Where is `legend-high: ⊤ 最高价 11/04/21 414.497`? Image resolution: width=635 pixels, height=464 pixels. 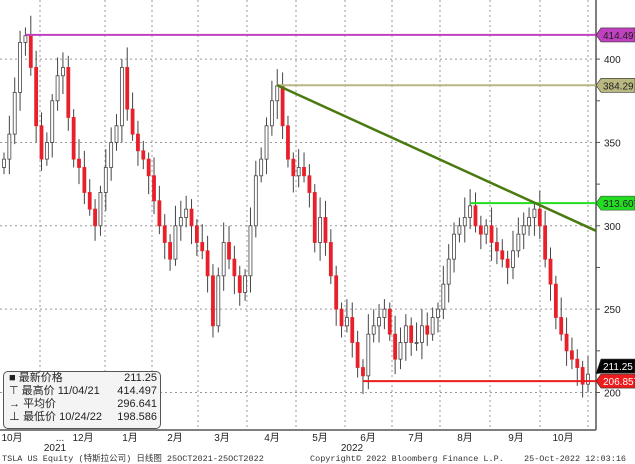
legend-high: ⊤ 最高价 11/04/21 414.497 is located at coordinates (83, 391).